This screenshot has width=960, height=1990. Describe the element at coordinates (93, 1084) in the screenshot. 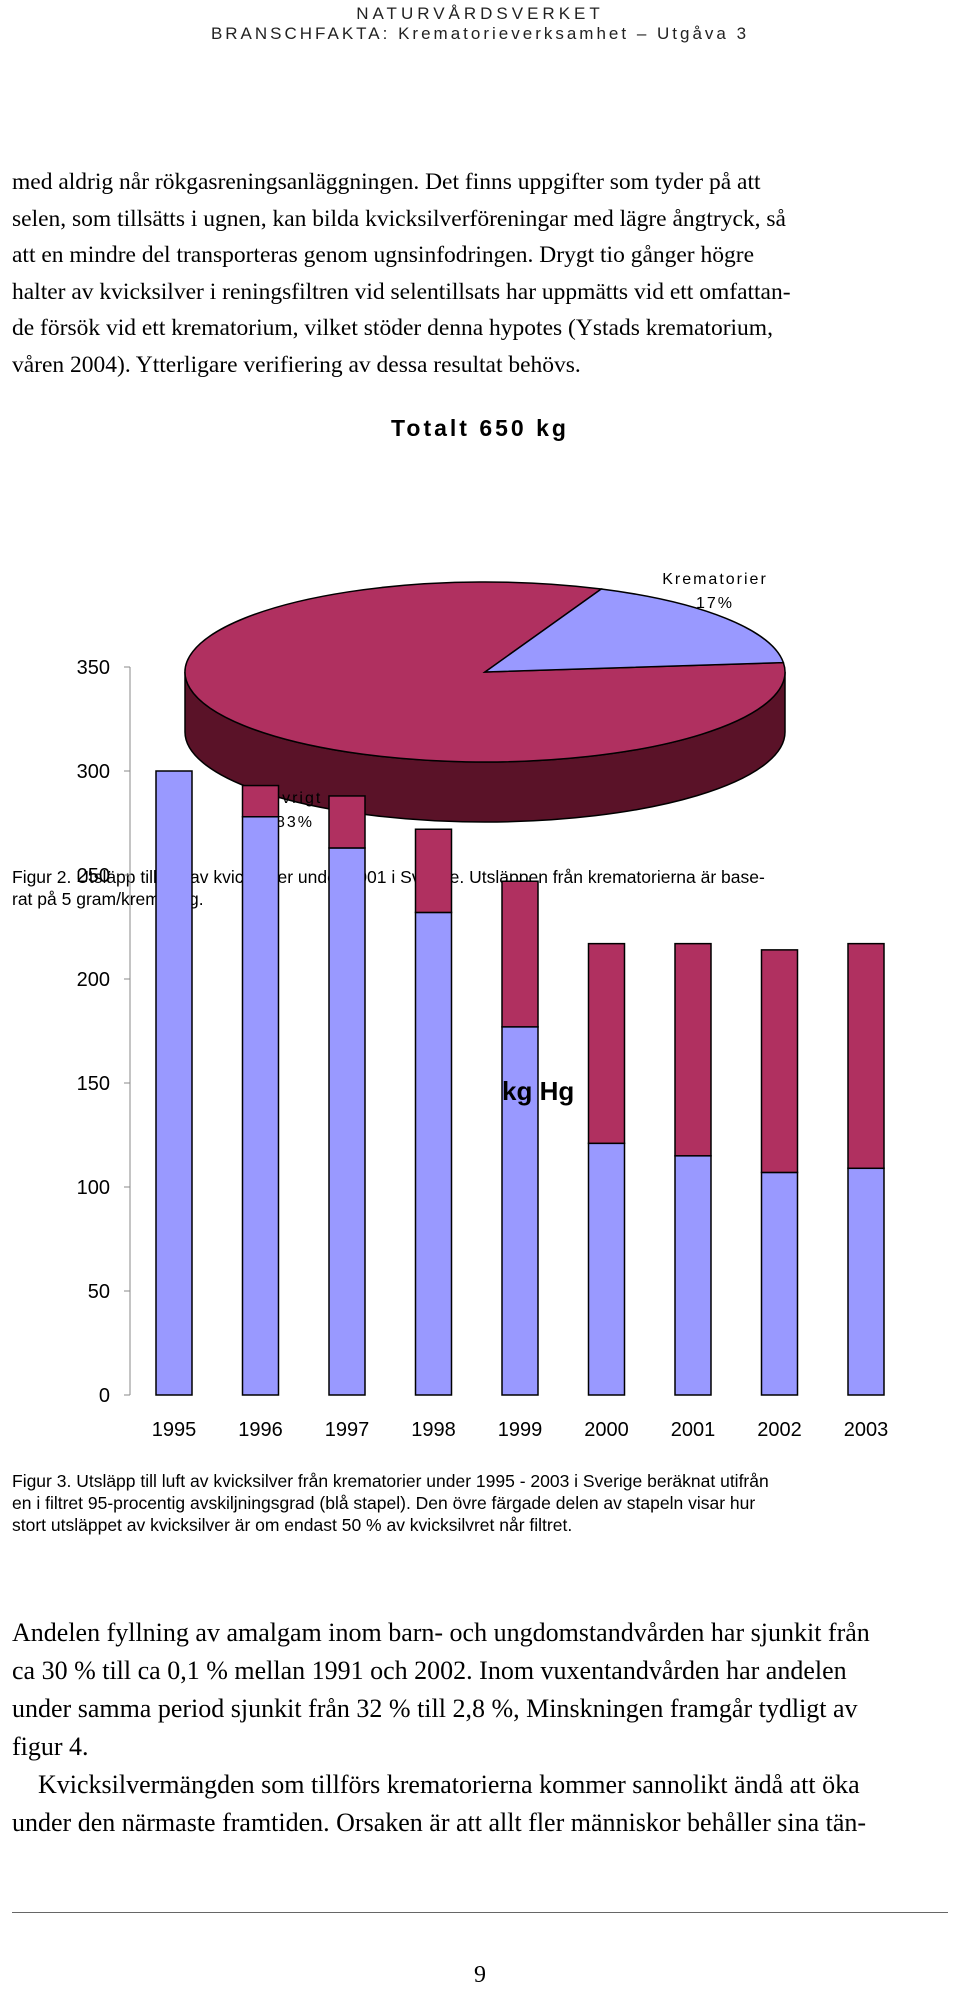

I see `y-tick-label: 150` at that location.